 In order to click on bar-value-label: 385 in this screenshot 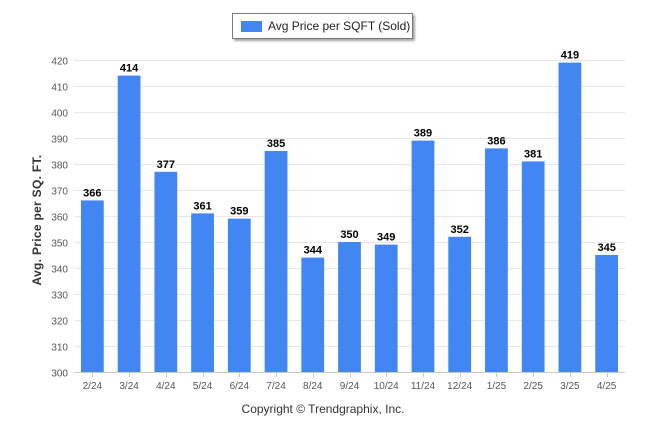, I will do `click(276, 144)`.